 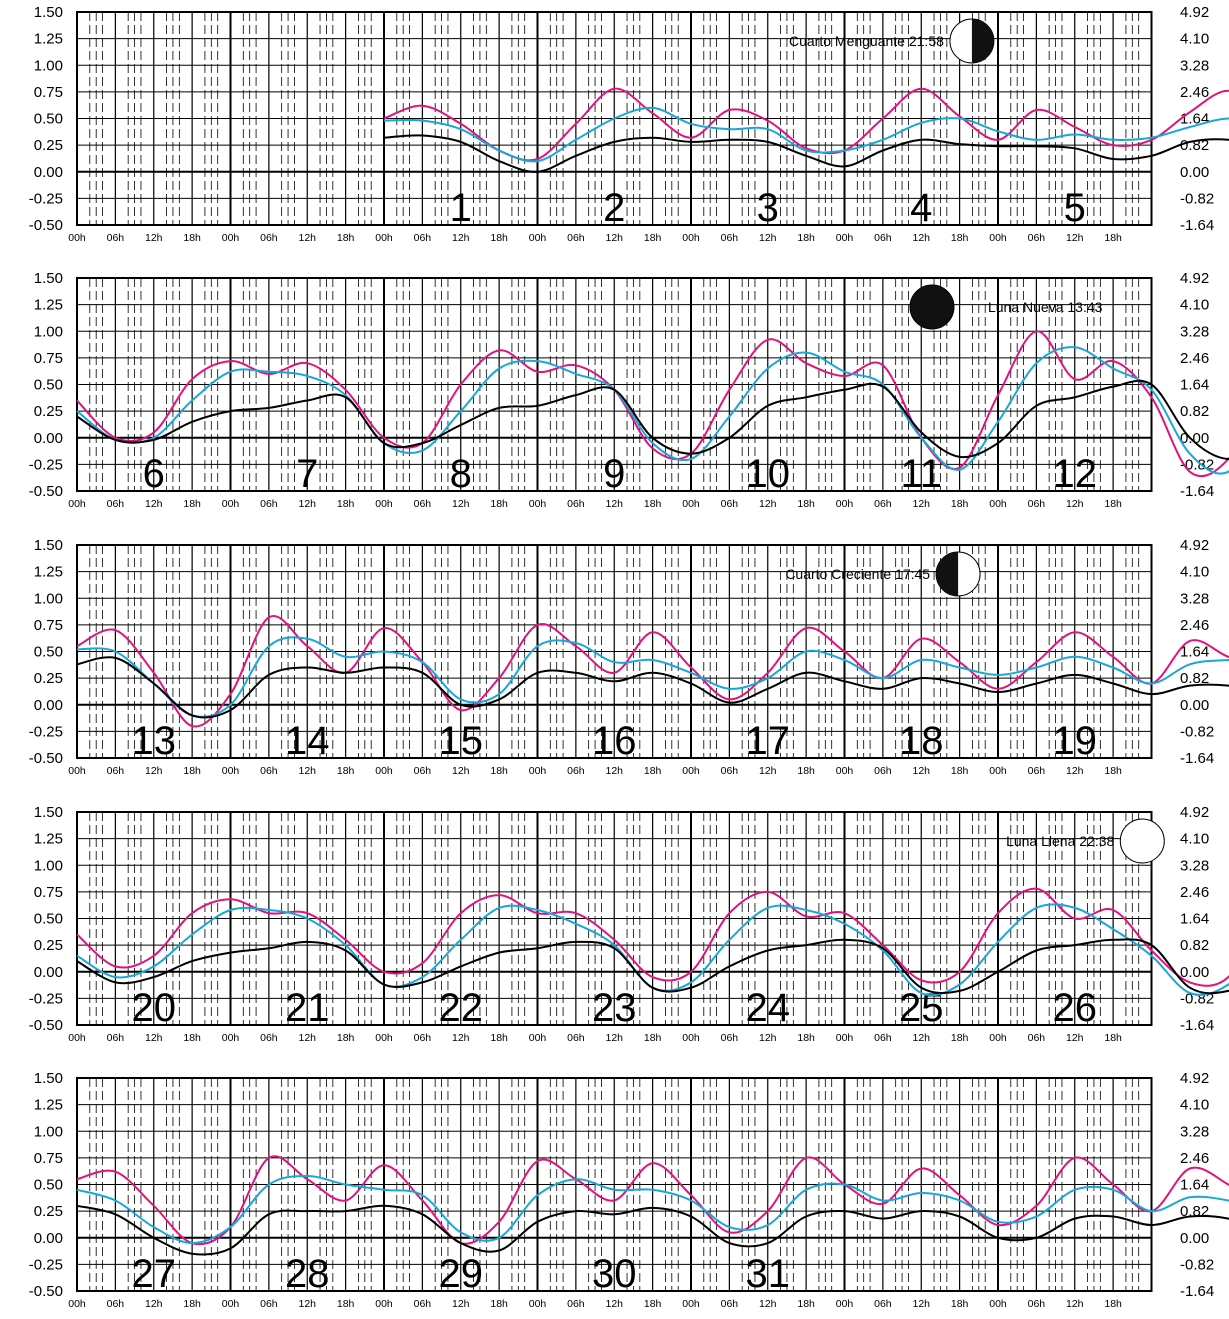 What do you see at coordinates (1197, 1264) in the screenshot?
I see `y-tick-label-right: -0.82` at bounding box center [1197, 1264].